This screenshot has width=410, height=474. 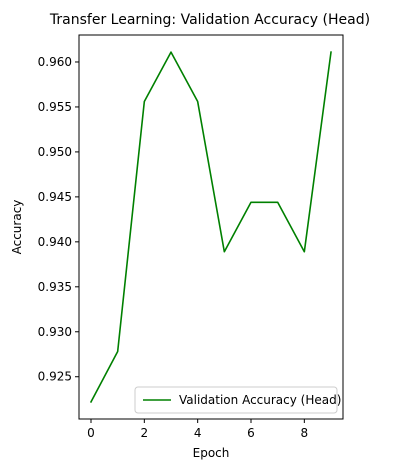 I want to click on legend-box, so click(x=236, y=400).